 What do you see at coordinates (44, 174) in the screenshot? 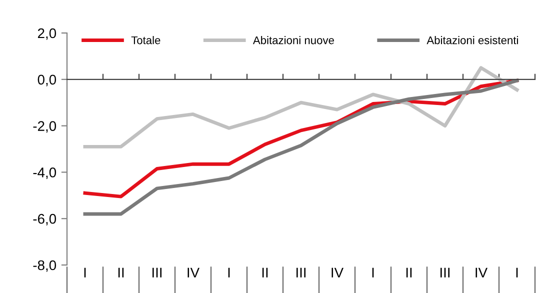
I see `y-tick-label: -4,0` at bounding box center [44, 174].